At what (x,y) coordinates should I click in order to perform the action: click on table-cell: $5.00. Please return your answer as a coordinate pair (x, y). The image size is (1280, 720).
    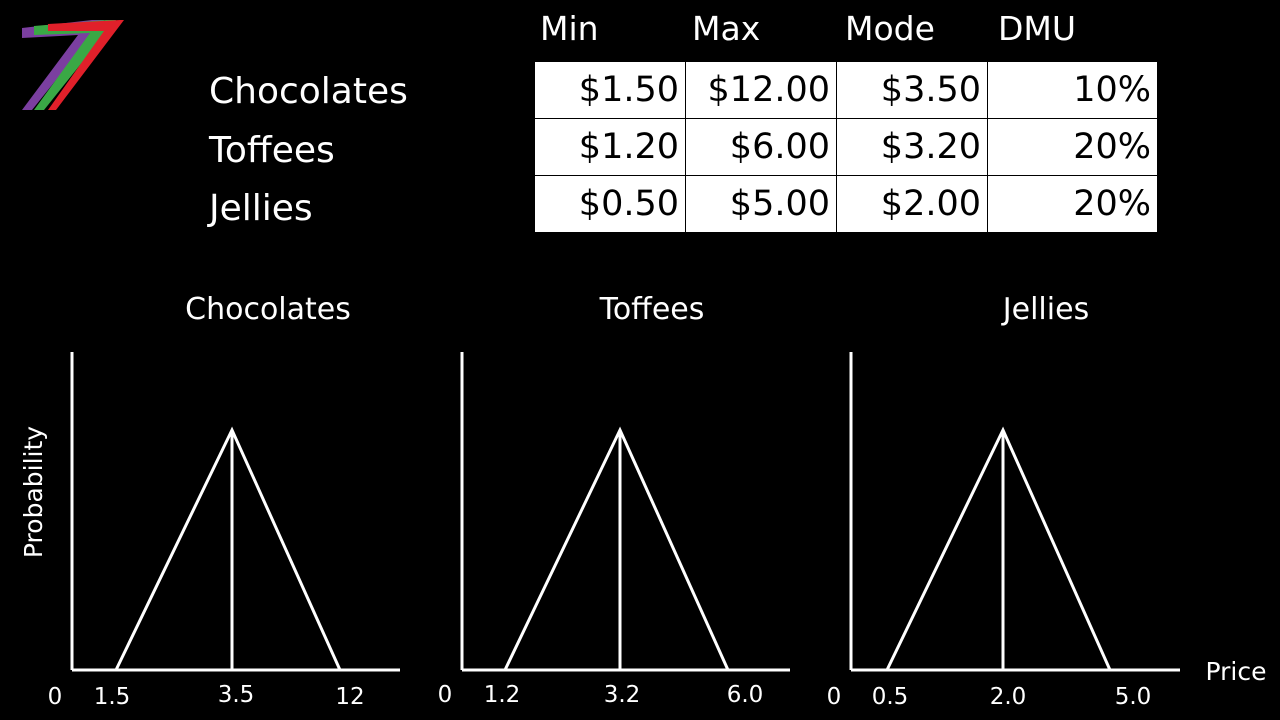
    Looking at the image, I should click on (761, 204).